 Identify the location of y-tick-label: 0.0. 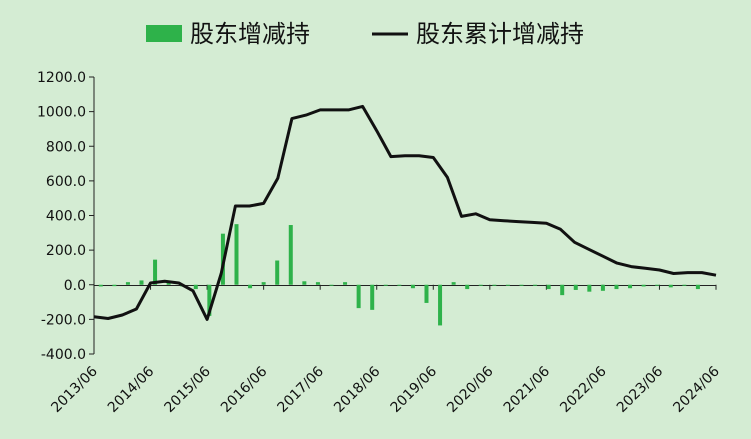
(75, 286).